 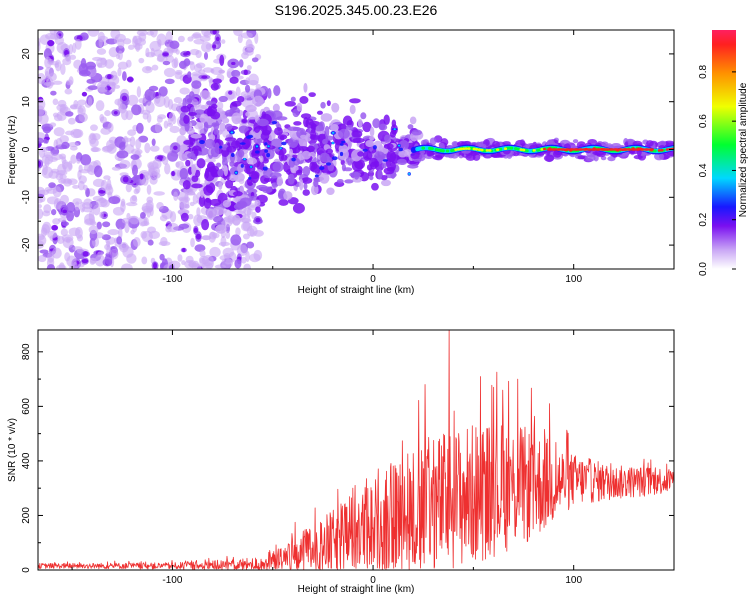 I want to click on signal-halo, so click(x=429, y=153).